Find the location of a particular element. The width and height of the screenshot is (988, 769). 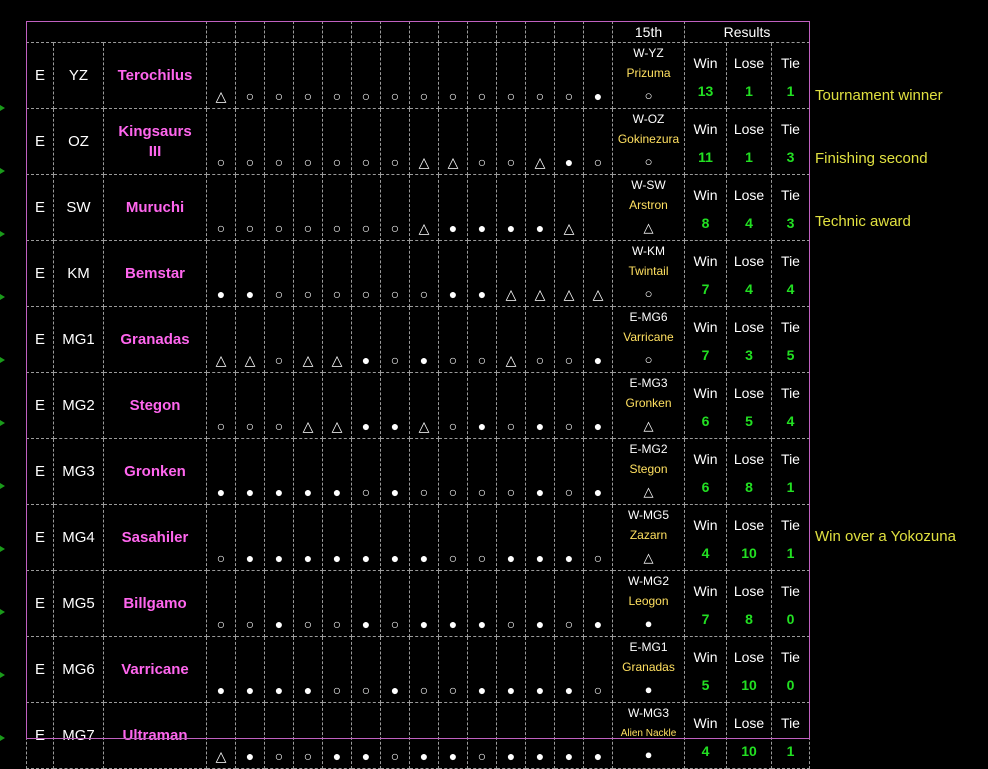

lose-cell: Lose 10 is located at coordinates (749, 537).